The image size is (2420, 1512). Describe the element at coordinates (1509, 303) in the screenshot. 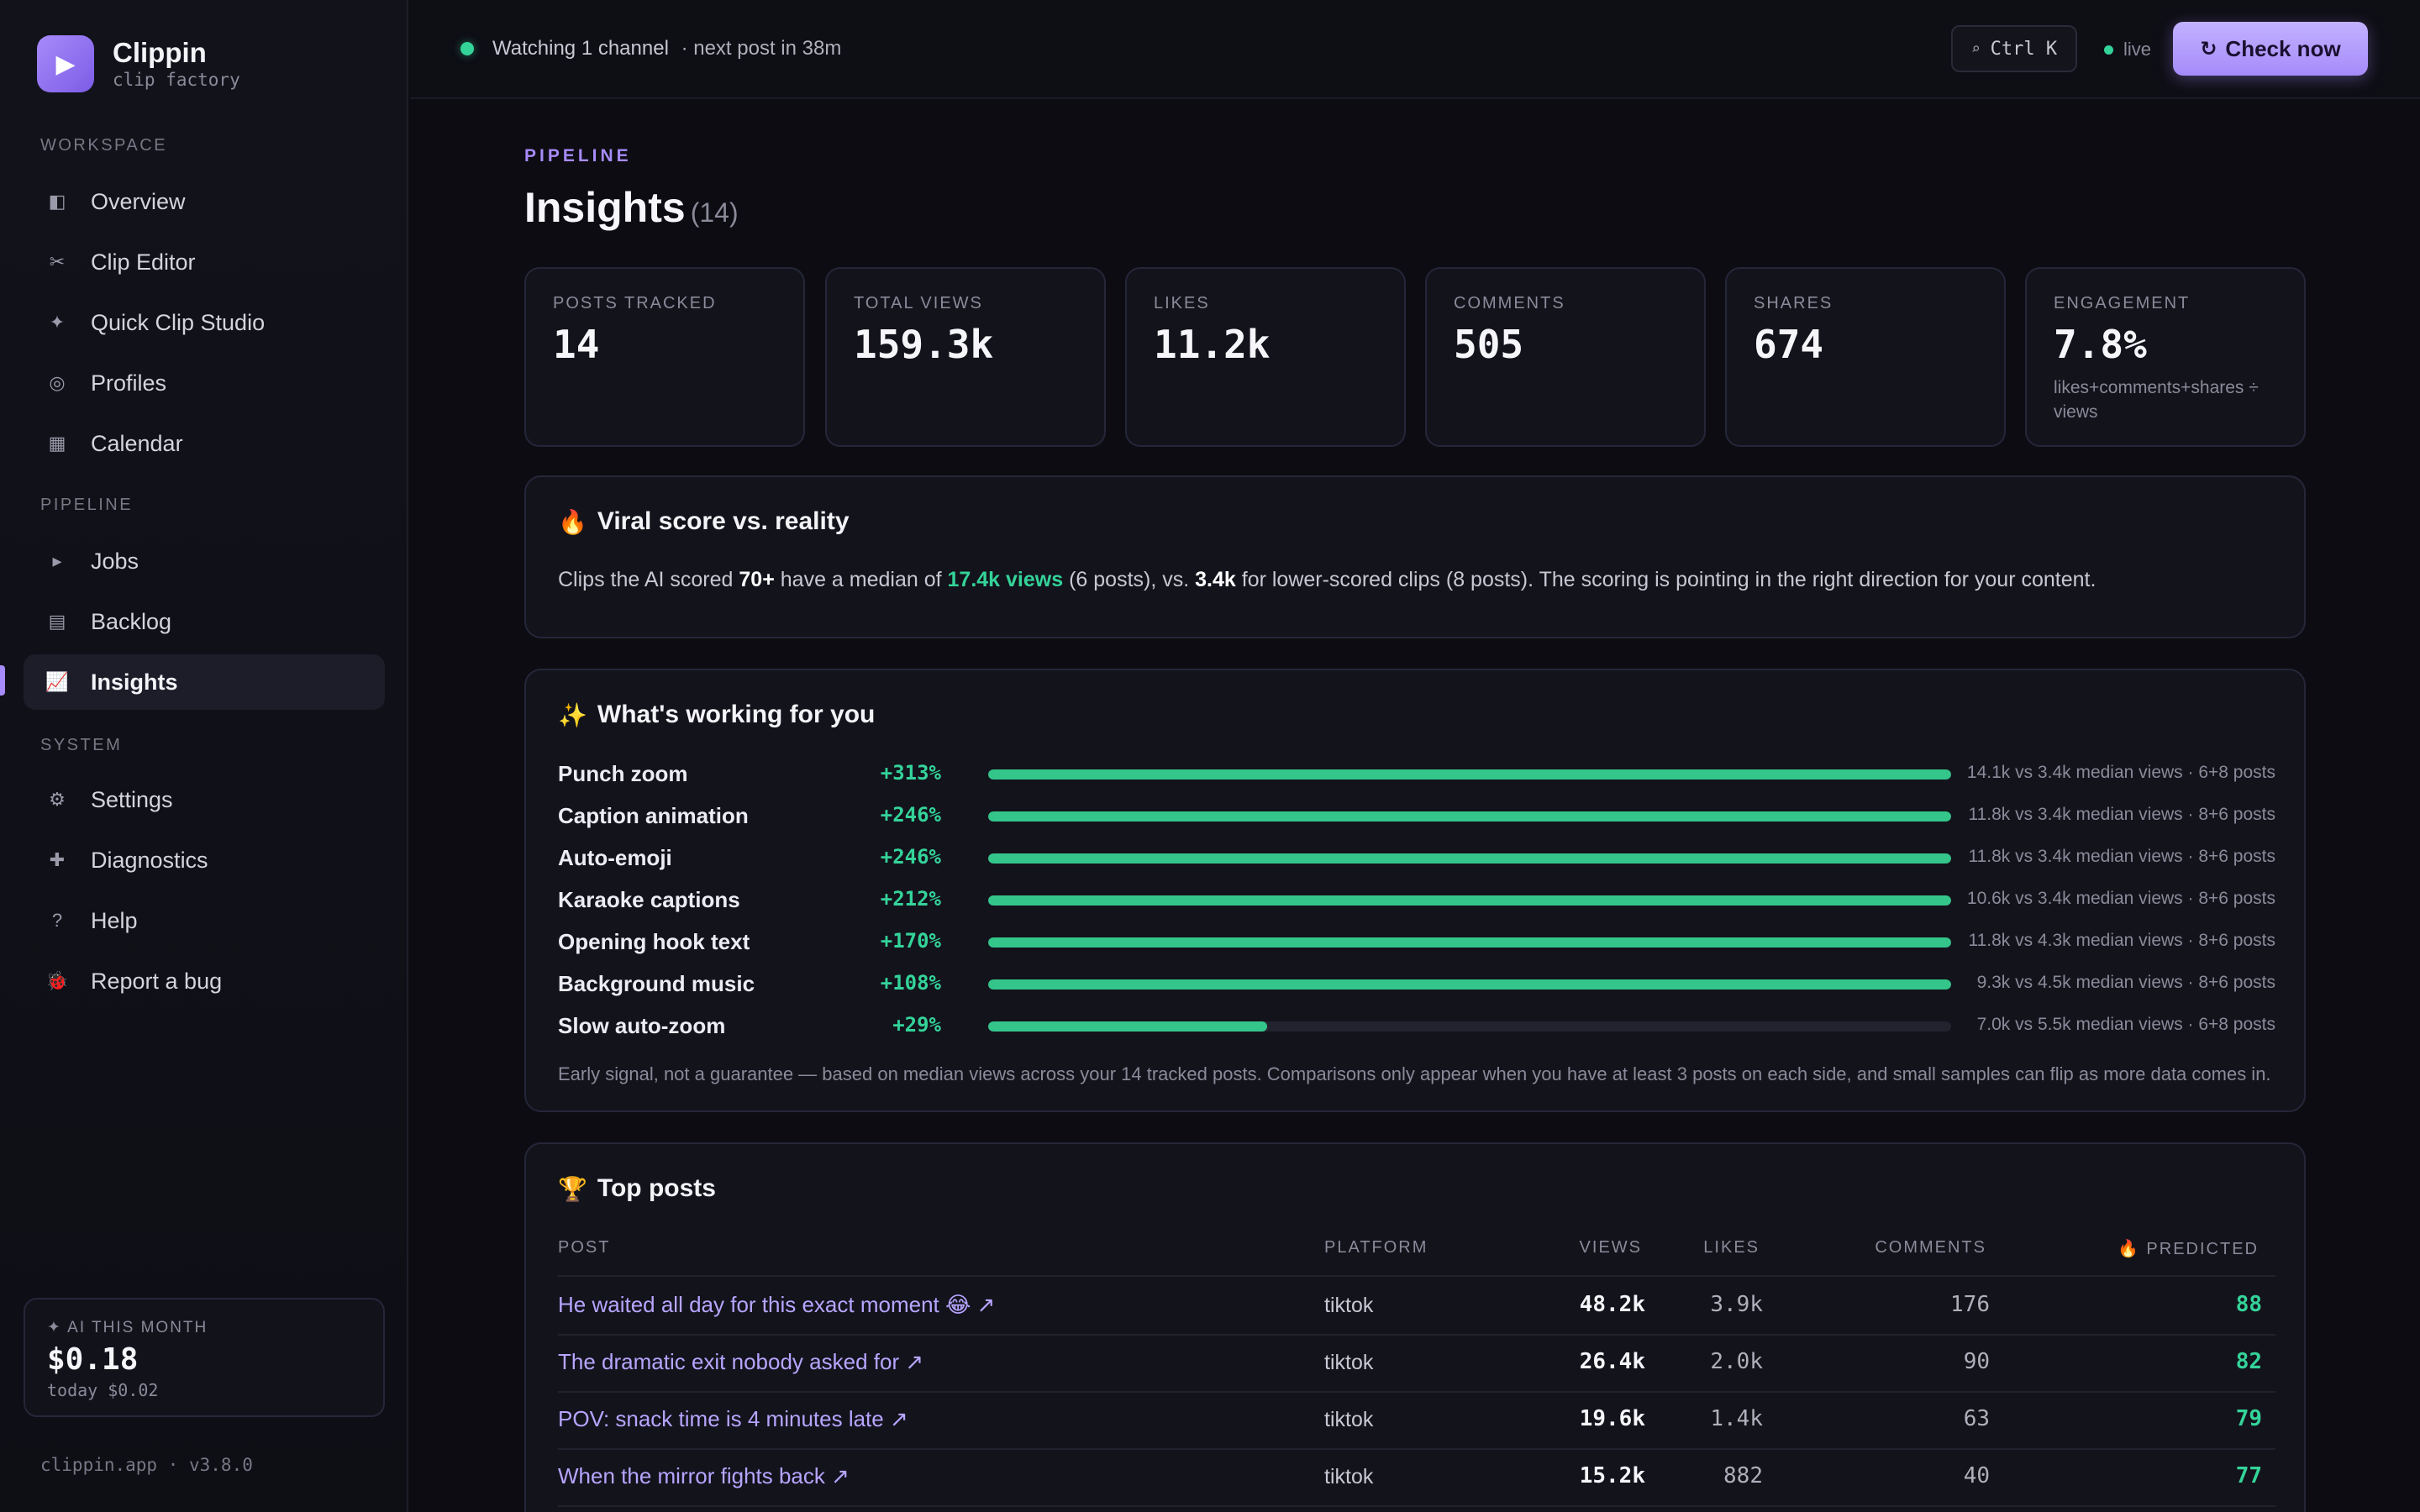

I see `stat-label: COMMENTS` at that location.